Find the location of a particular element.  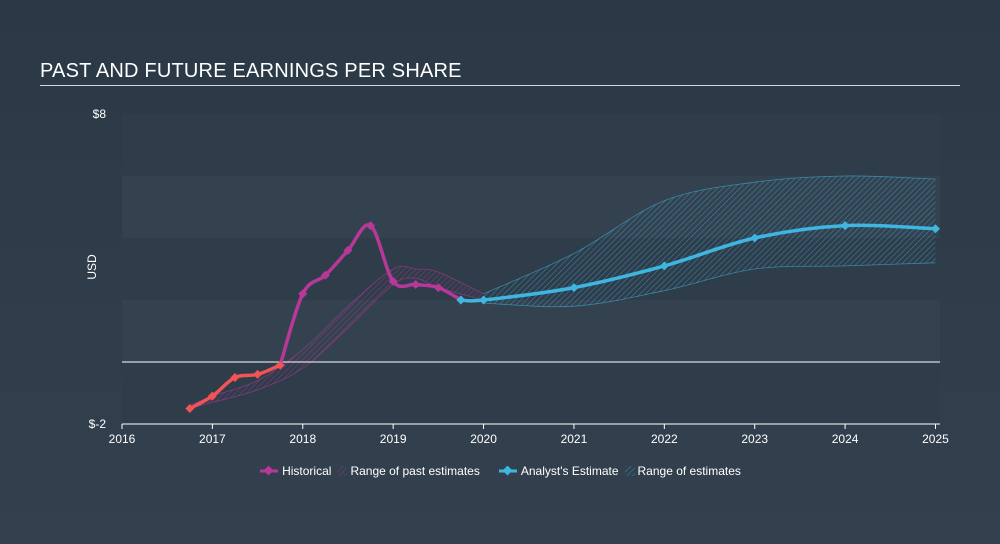

x-tick-label: 2021 is located at coordinates (574, 439).